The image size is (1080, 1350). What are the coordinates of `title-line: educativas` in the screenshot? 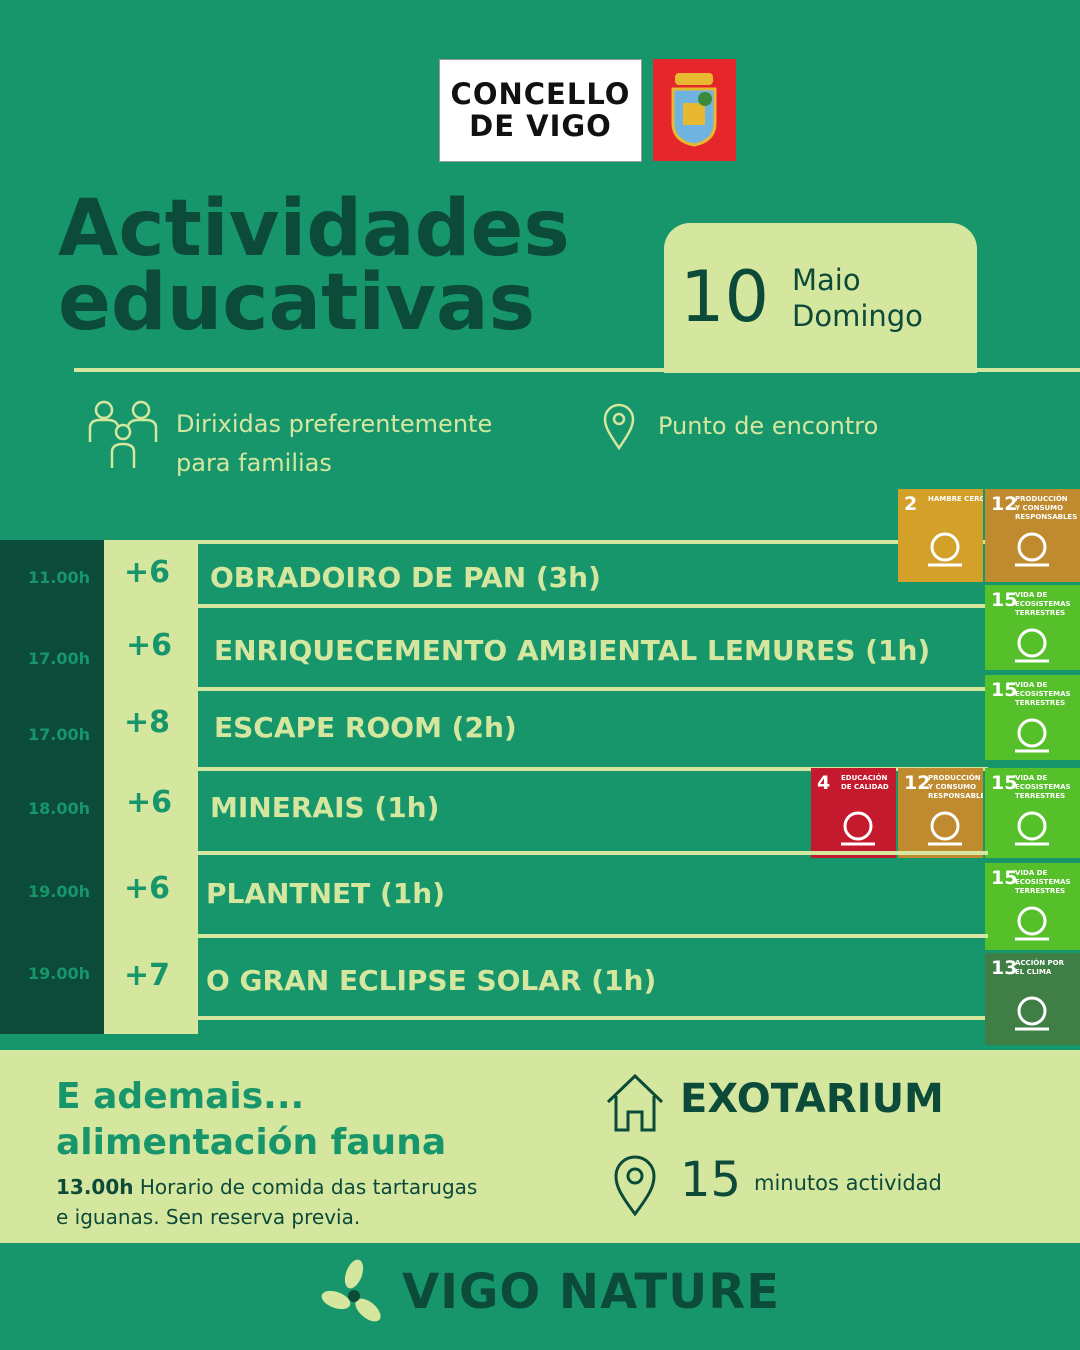 It's located at (297, 303).